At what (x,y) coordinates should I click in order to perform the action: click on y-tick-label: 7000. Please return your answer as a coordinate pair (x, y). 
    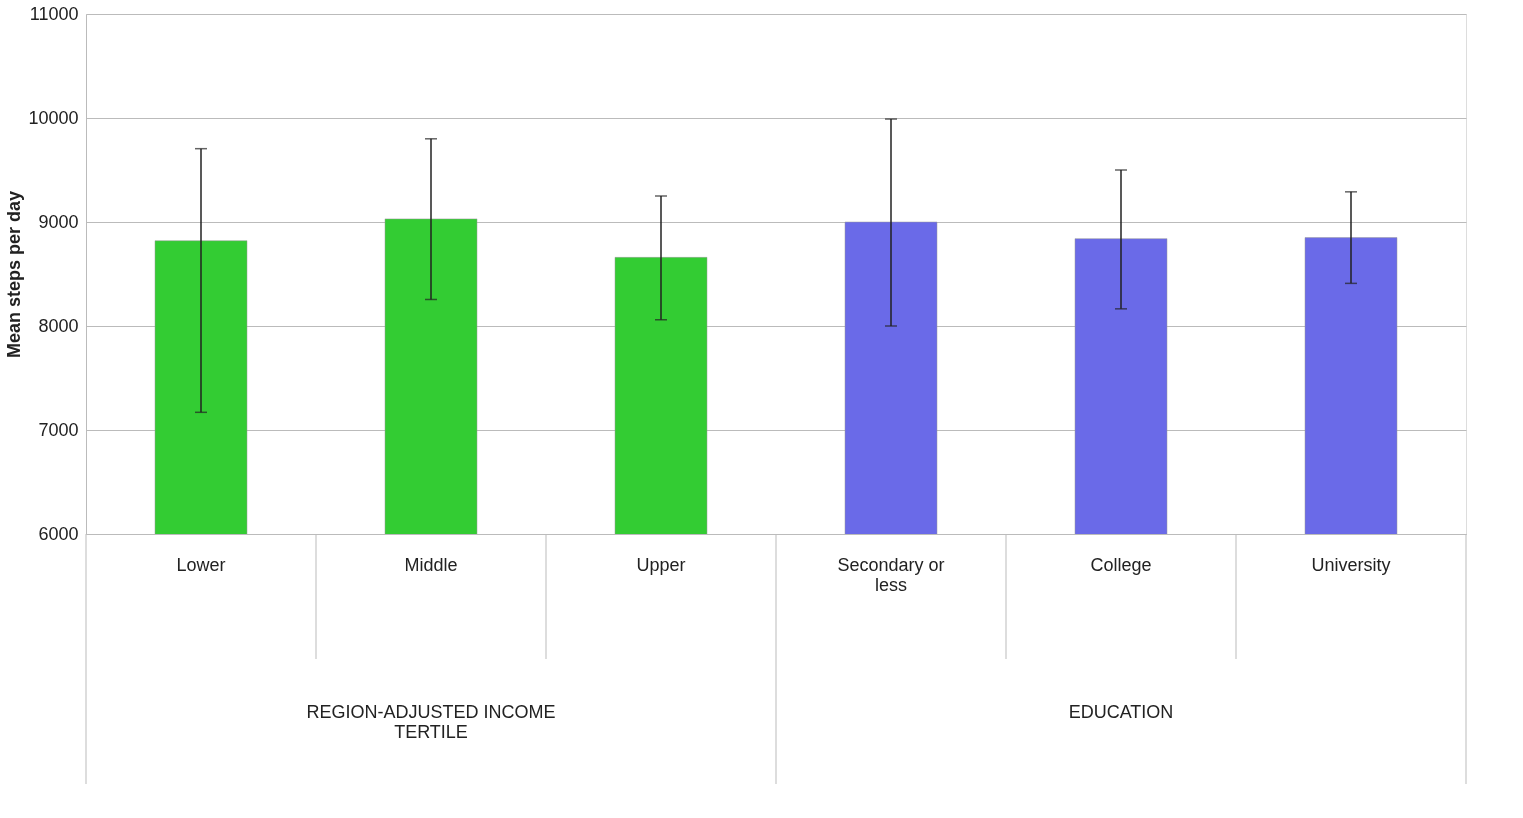
    Looking at the image, I should click on (58, 429).